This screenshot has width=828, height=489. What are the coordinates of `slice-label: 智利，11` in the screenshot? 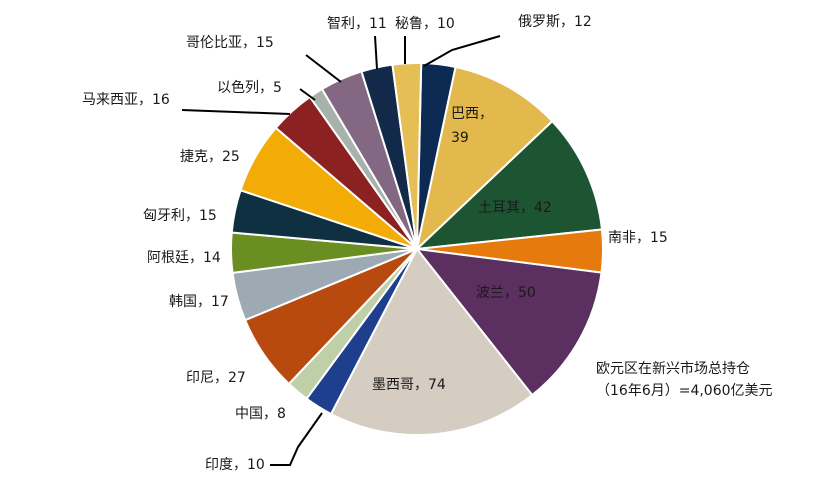 It's located at (357, 24).